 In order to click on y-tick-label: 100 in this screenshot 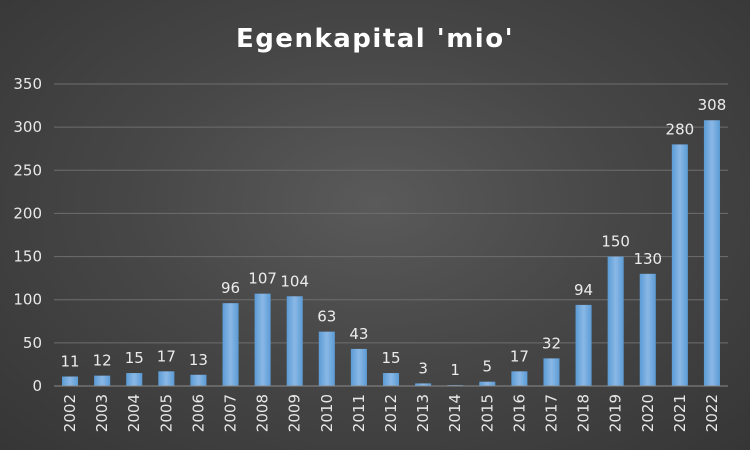, I will do `click(27, 300)`.